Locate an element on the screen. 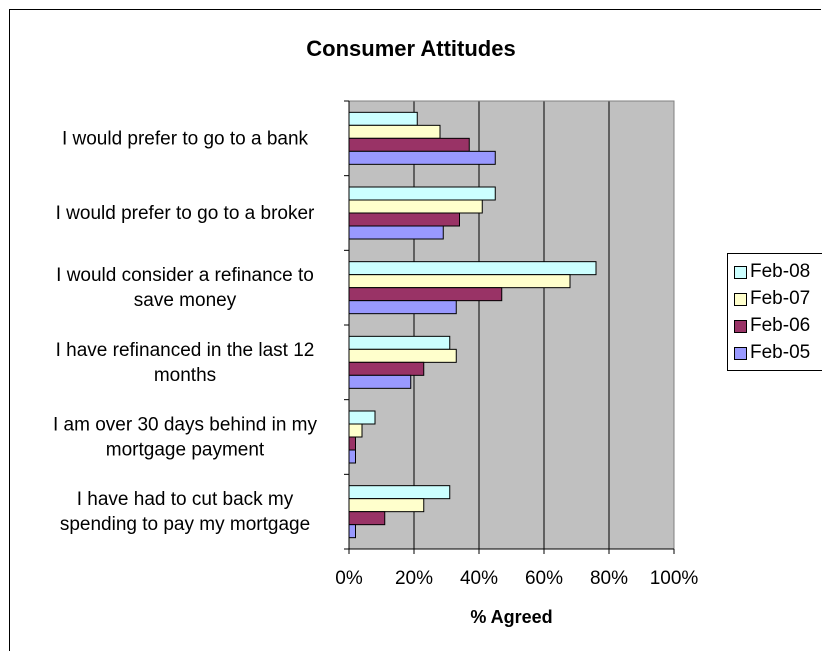 The image size is (822, 652). legend-item: Feb-07 is located at coordinates (772, 298).